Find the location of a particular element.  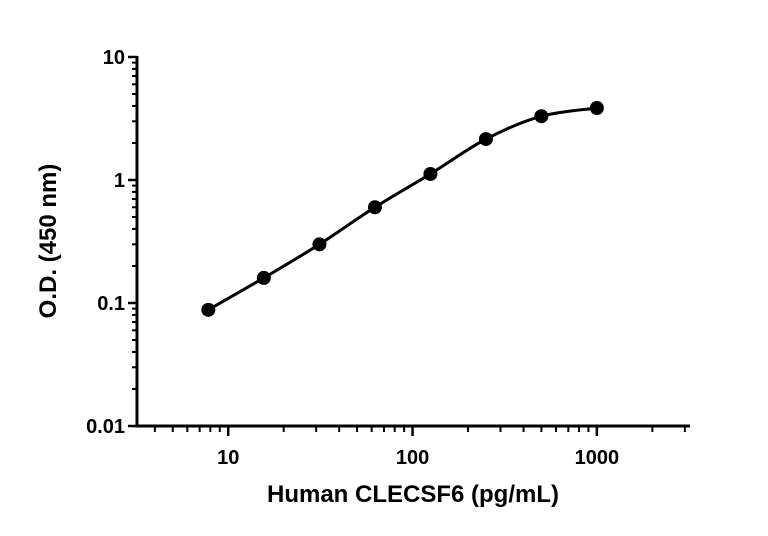

x-tick-label: 10 is located at coordinates (228, 458).